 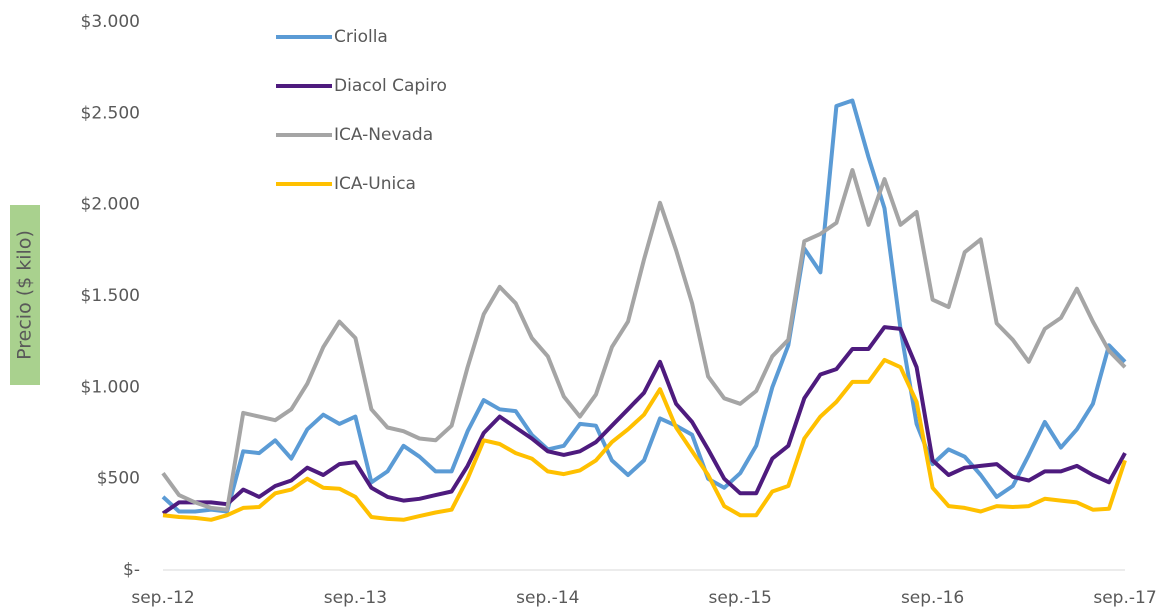 I want to click on x-tick-label: sep.-15, so click(x=740, y=598).